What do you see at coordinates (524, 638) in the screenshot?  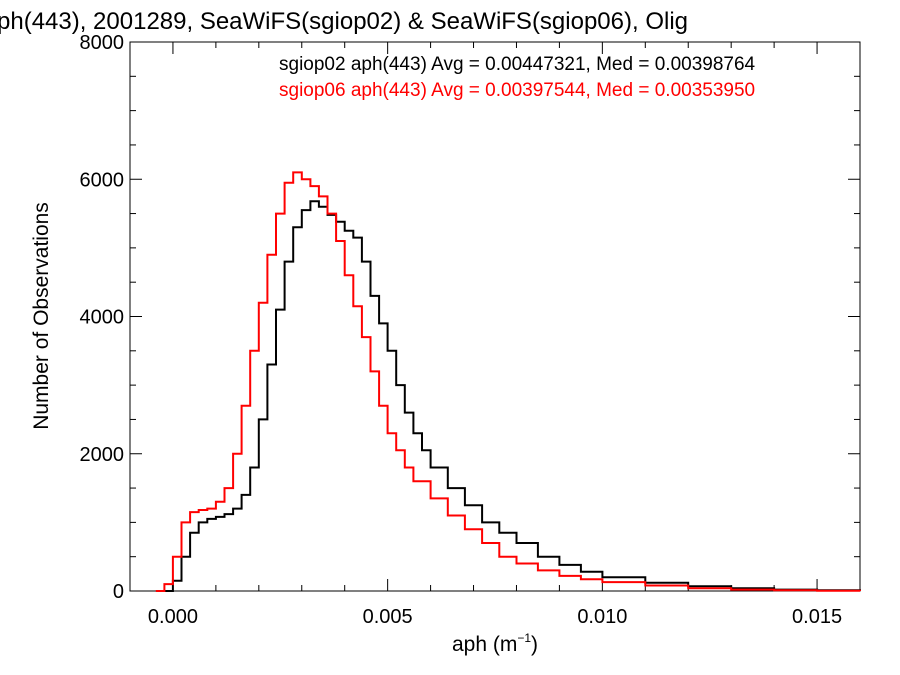 I see `x-axis-label-superscript: −1` at bounding box center [524, 638].